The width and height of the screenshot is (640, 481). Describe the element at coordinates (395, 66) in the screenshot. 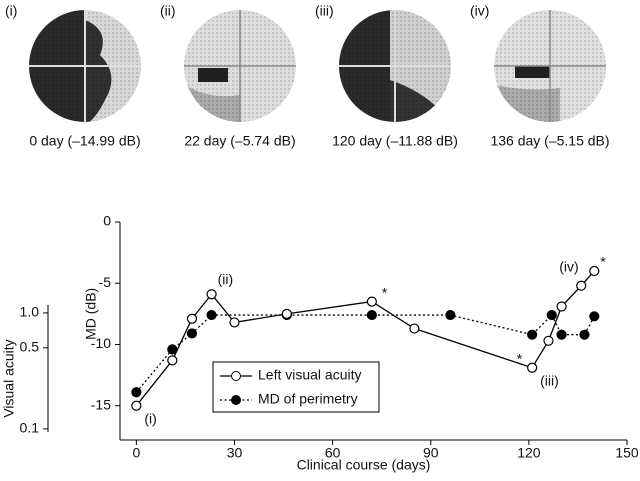

I see `field-iii` at that location.